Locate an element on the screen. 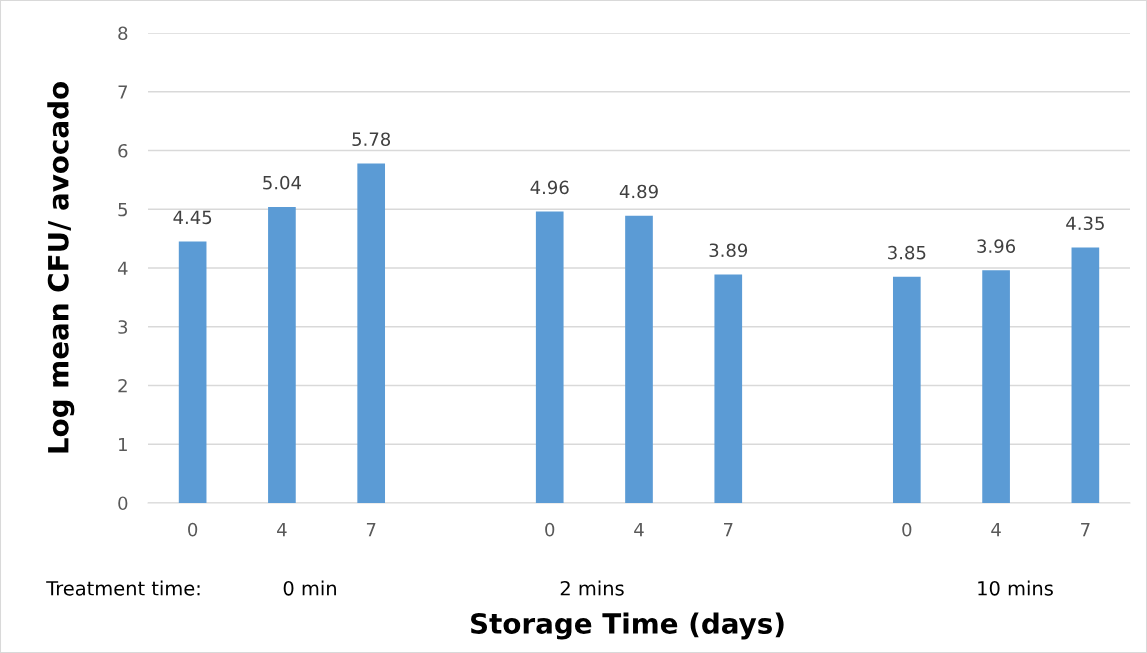  data-label: 4.45 is located at coordinates (192, 217).